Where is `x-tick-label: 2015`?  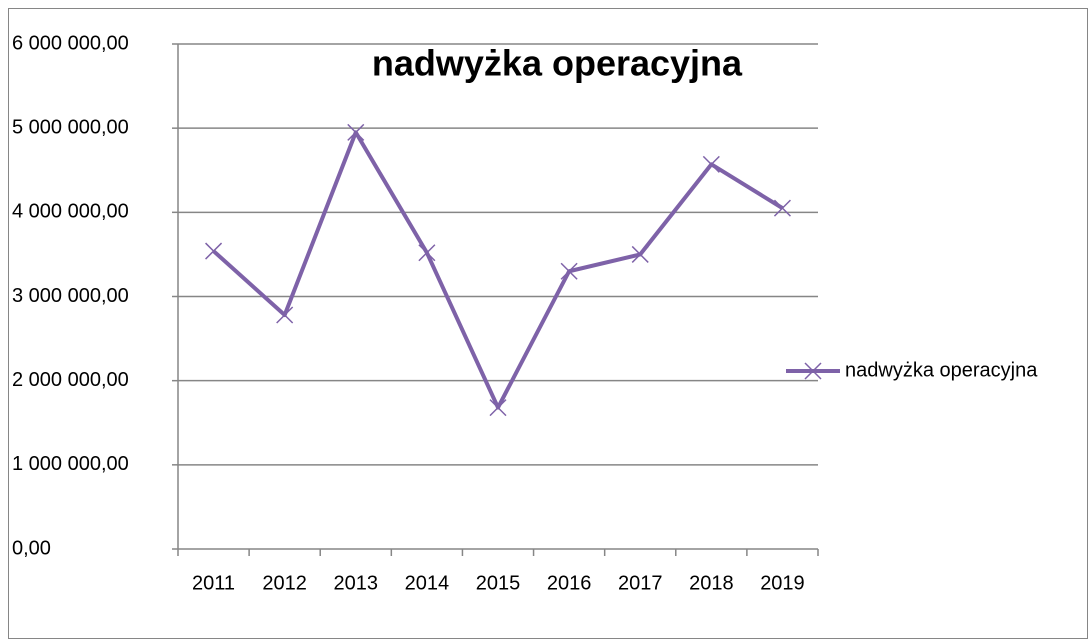 x-tick-label: 2015 is located at coordinates (498, 583).